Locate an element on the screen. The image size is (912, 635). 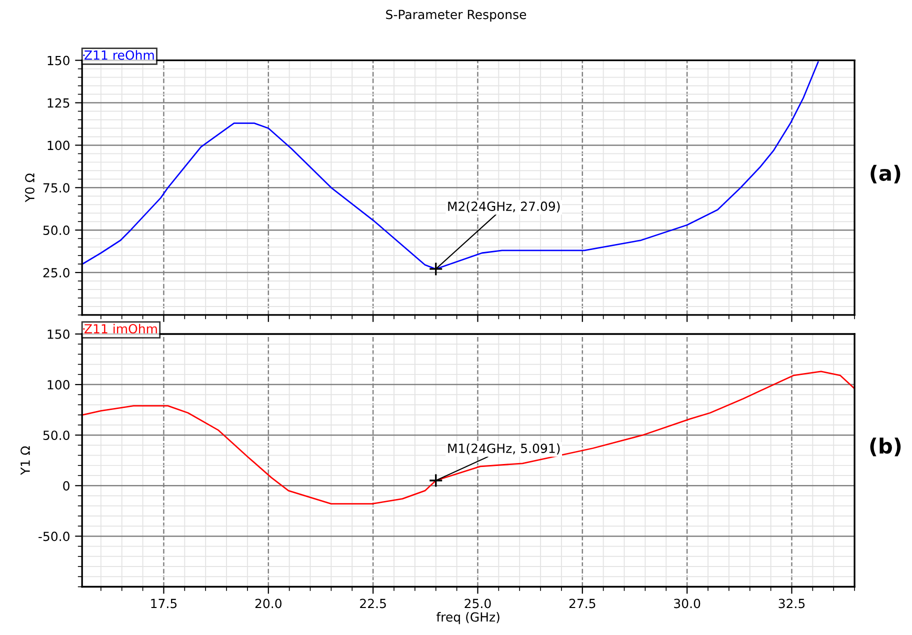
y-axis-title: Y1 Ω is located at coordinates (25, 460).